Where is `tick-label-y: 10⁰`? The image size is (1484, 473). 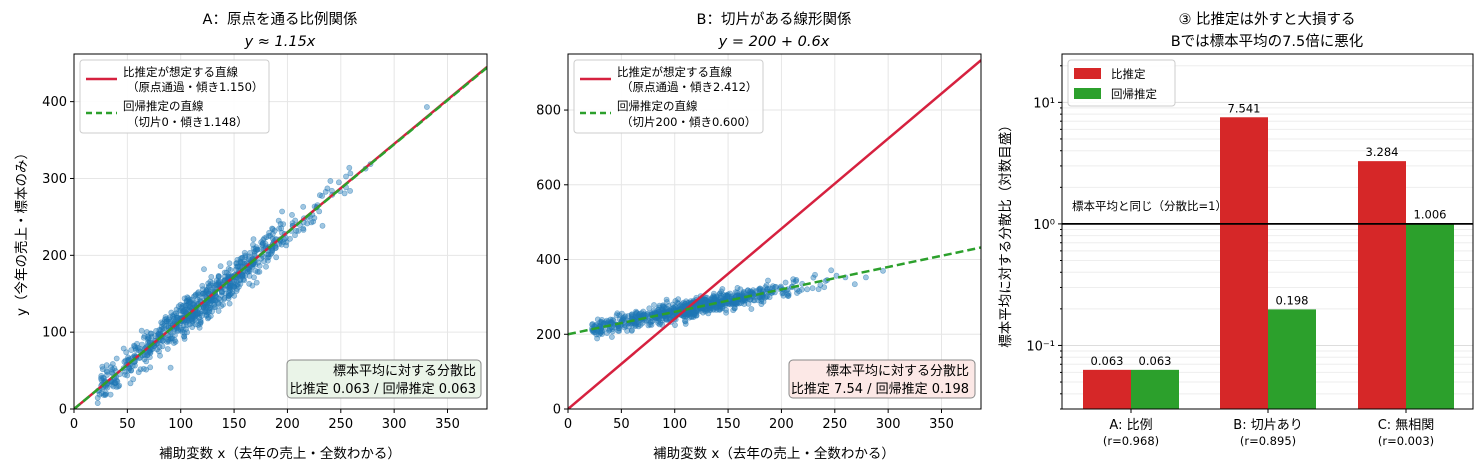 tick-label-y: 10⁰ is located at coordinates (1044, 225).